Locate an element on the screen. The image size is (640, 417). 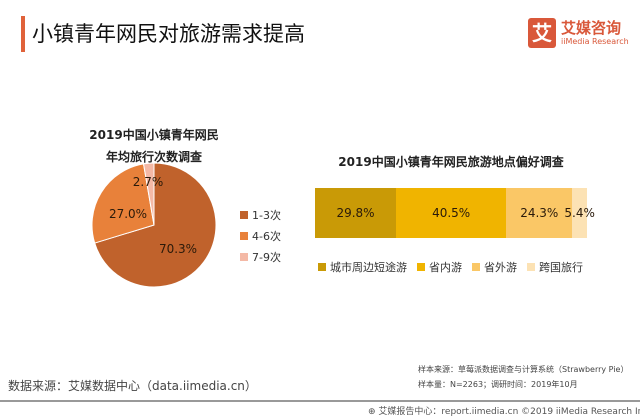
pie-slice-4-6次 is located at coordinates (123, 203).